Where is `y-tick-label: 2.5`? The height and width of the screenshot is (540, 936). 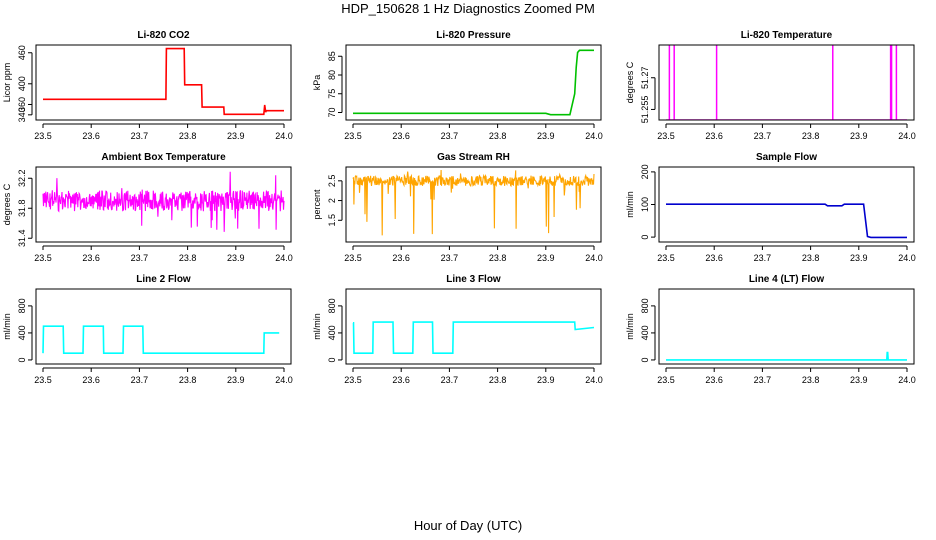
y-tick-label: 2.5 is located at coordinates (332, 181).